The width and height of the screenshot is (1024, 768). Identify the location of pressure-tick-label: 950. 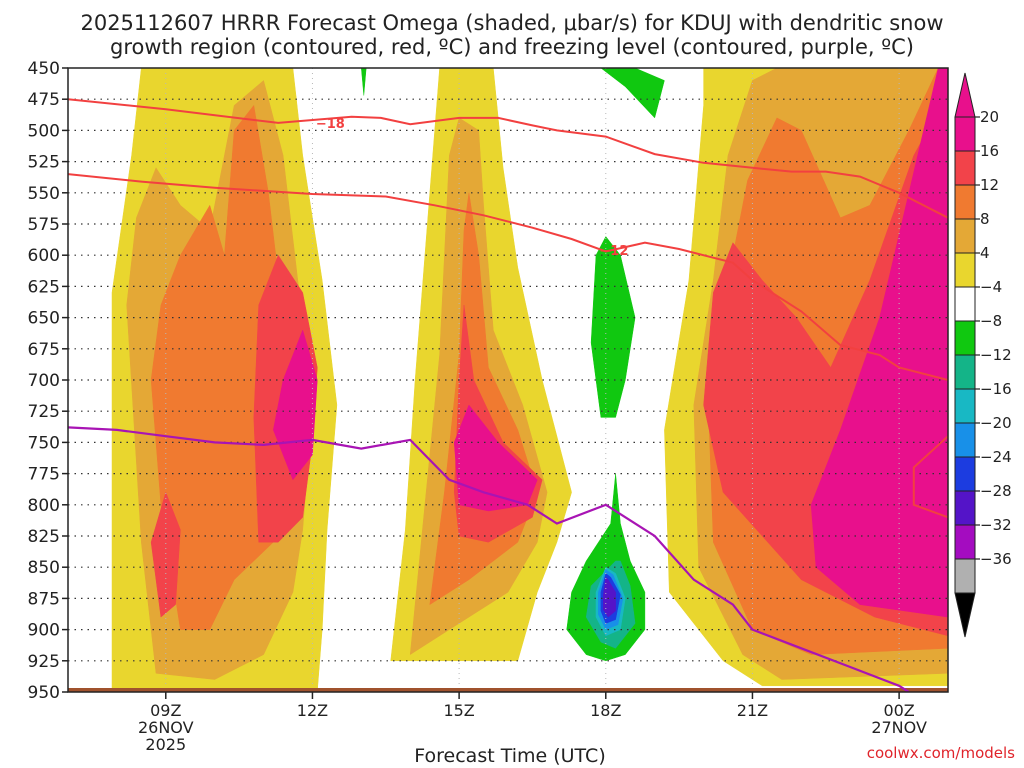
(44, 693).